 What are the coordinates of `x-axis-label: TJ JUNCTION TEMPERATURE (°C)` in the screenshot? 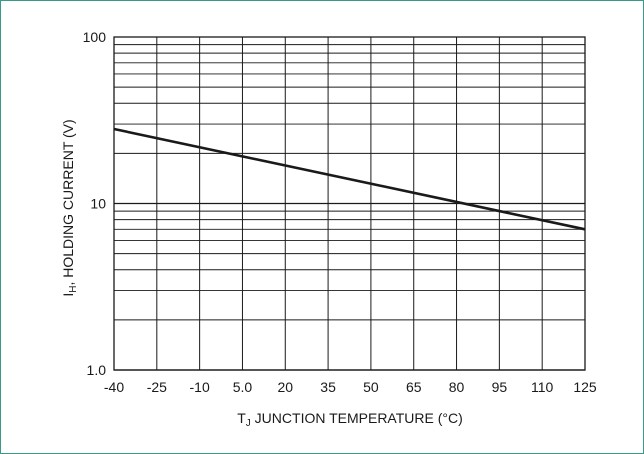 It's located at (350, 419).